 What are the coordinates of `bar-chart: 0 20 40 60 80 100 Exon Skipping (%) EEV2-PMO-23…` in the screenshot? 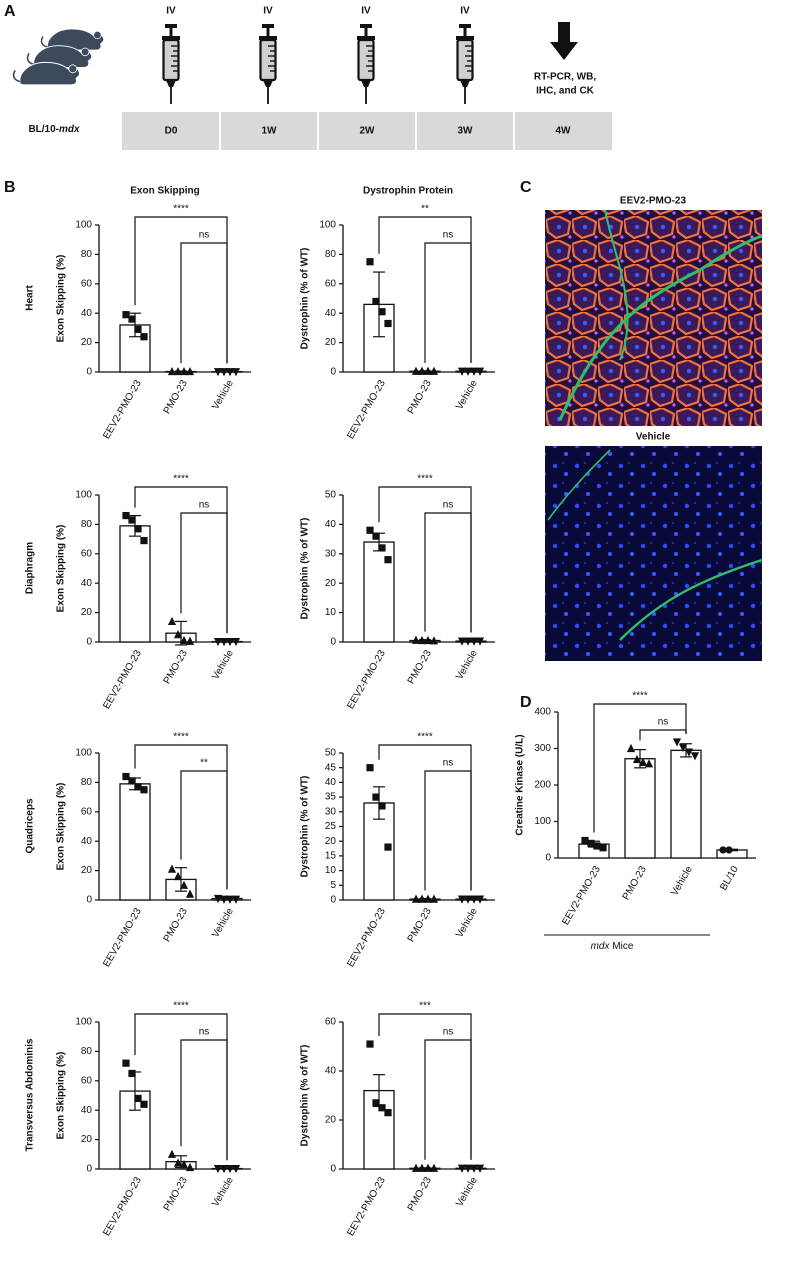 It's located at (153, 850).